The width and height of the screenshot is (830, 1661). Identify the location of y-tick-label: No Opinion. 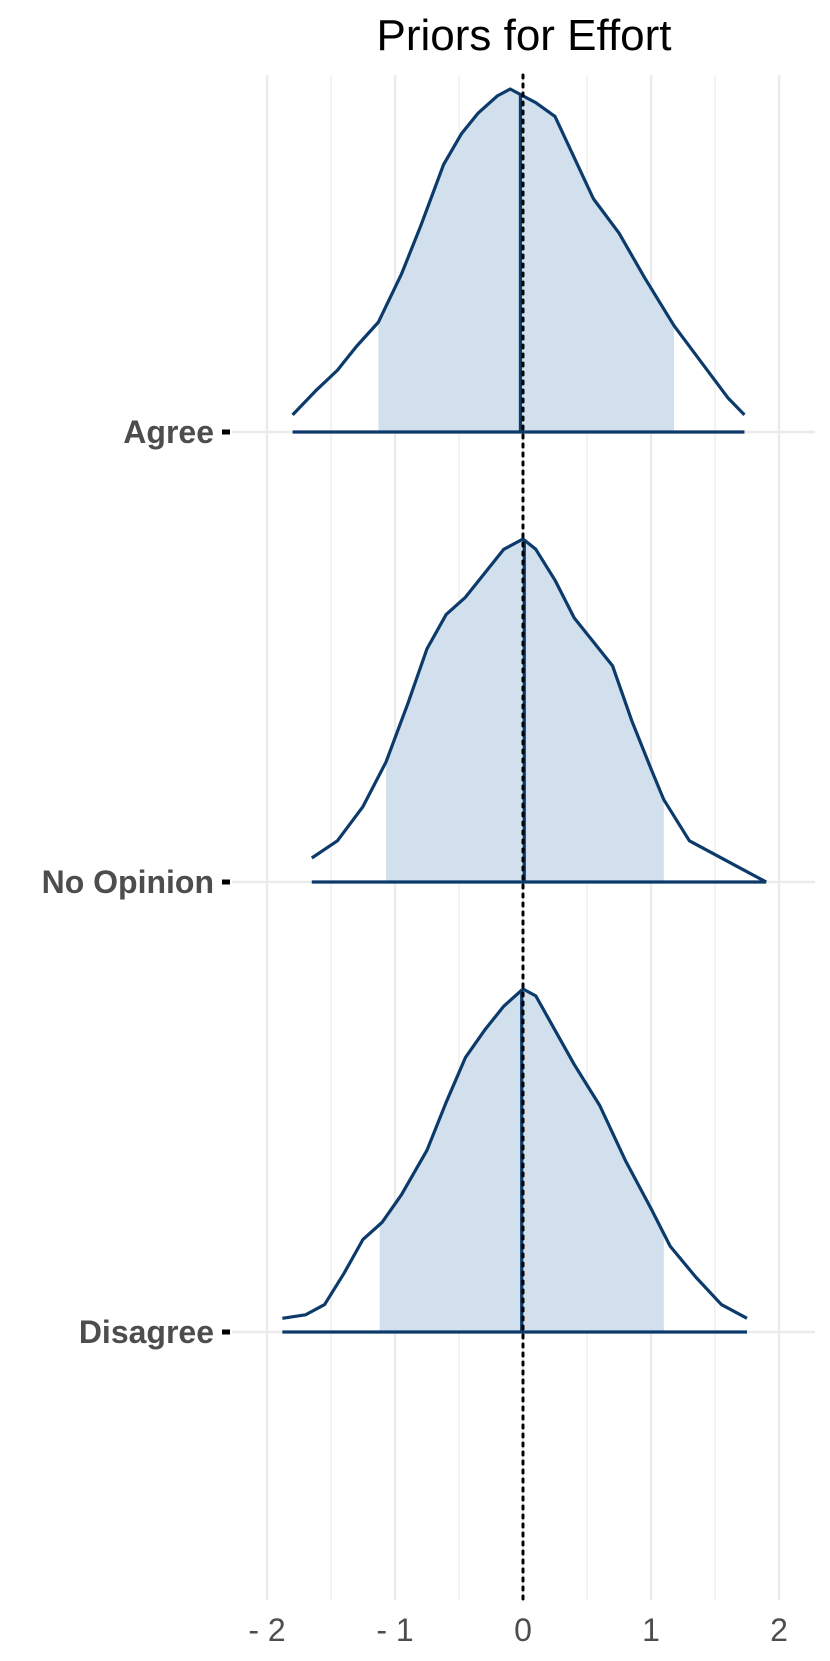
(128, 882).